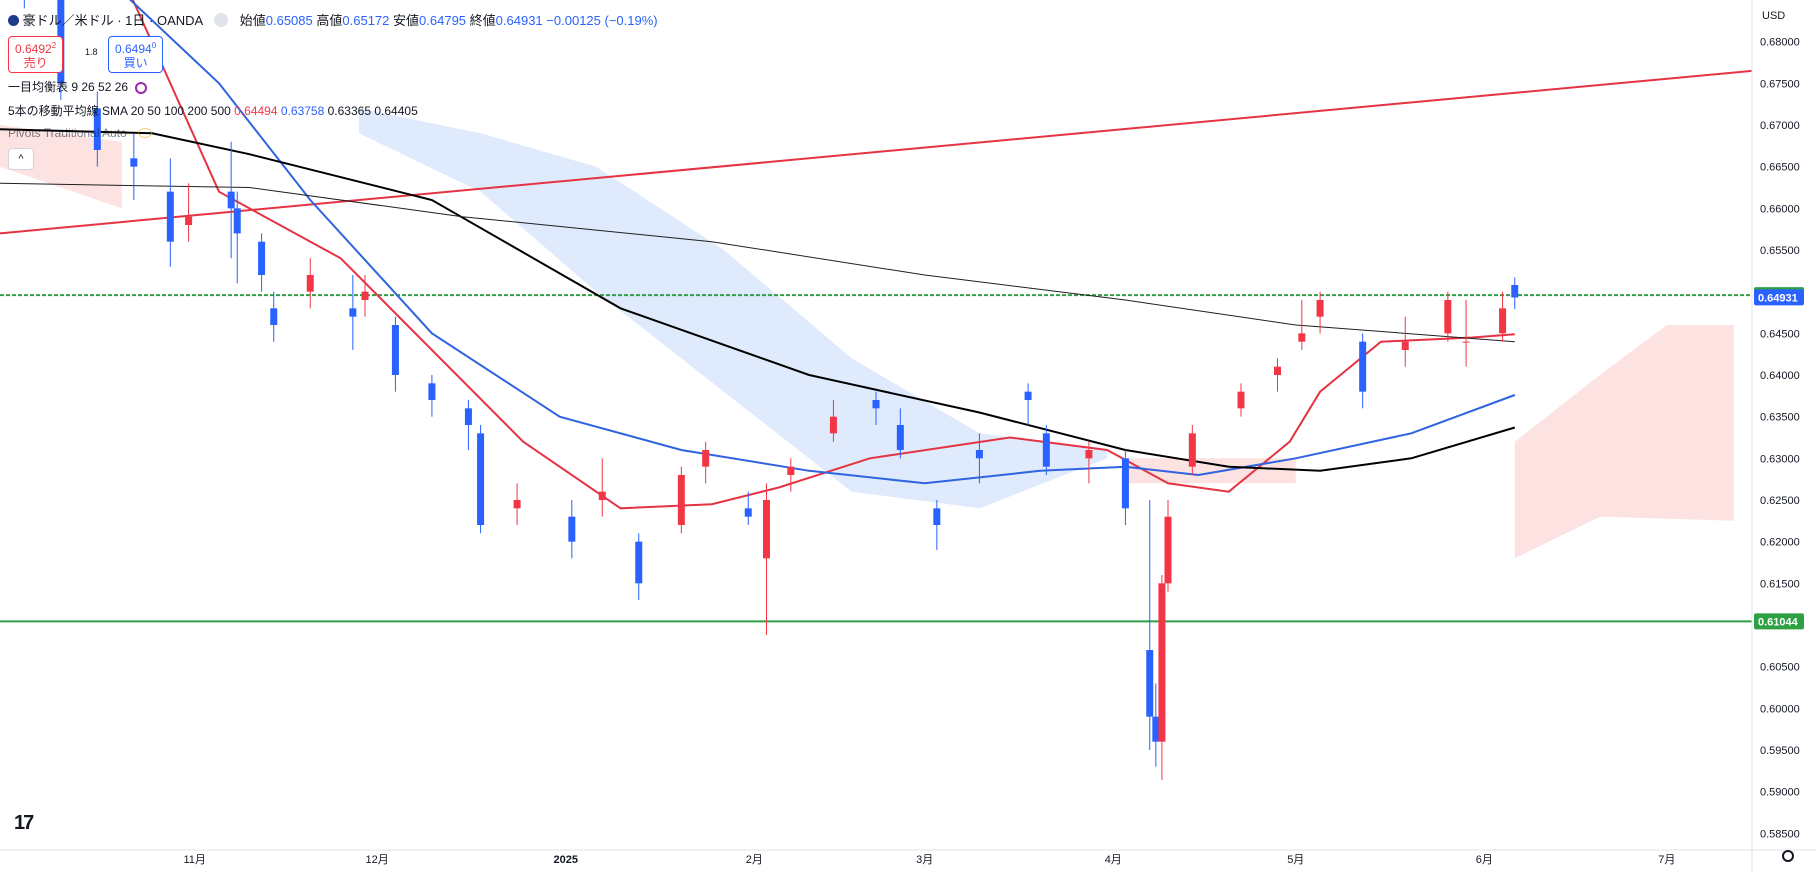  What do you see at coordinates (1210, 471) in the screenshot?
I see `ichimoku-cloud-bull-mid` at bounding box center [1210, 471].